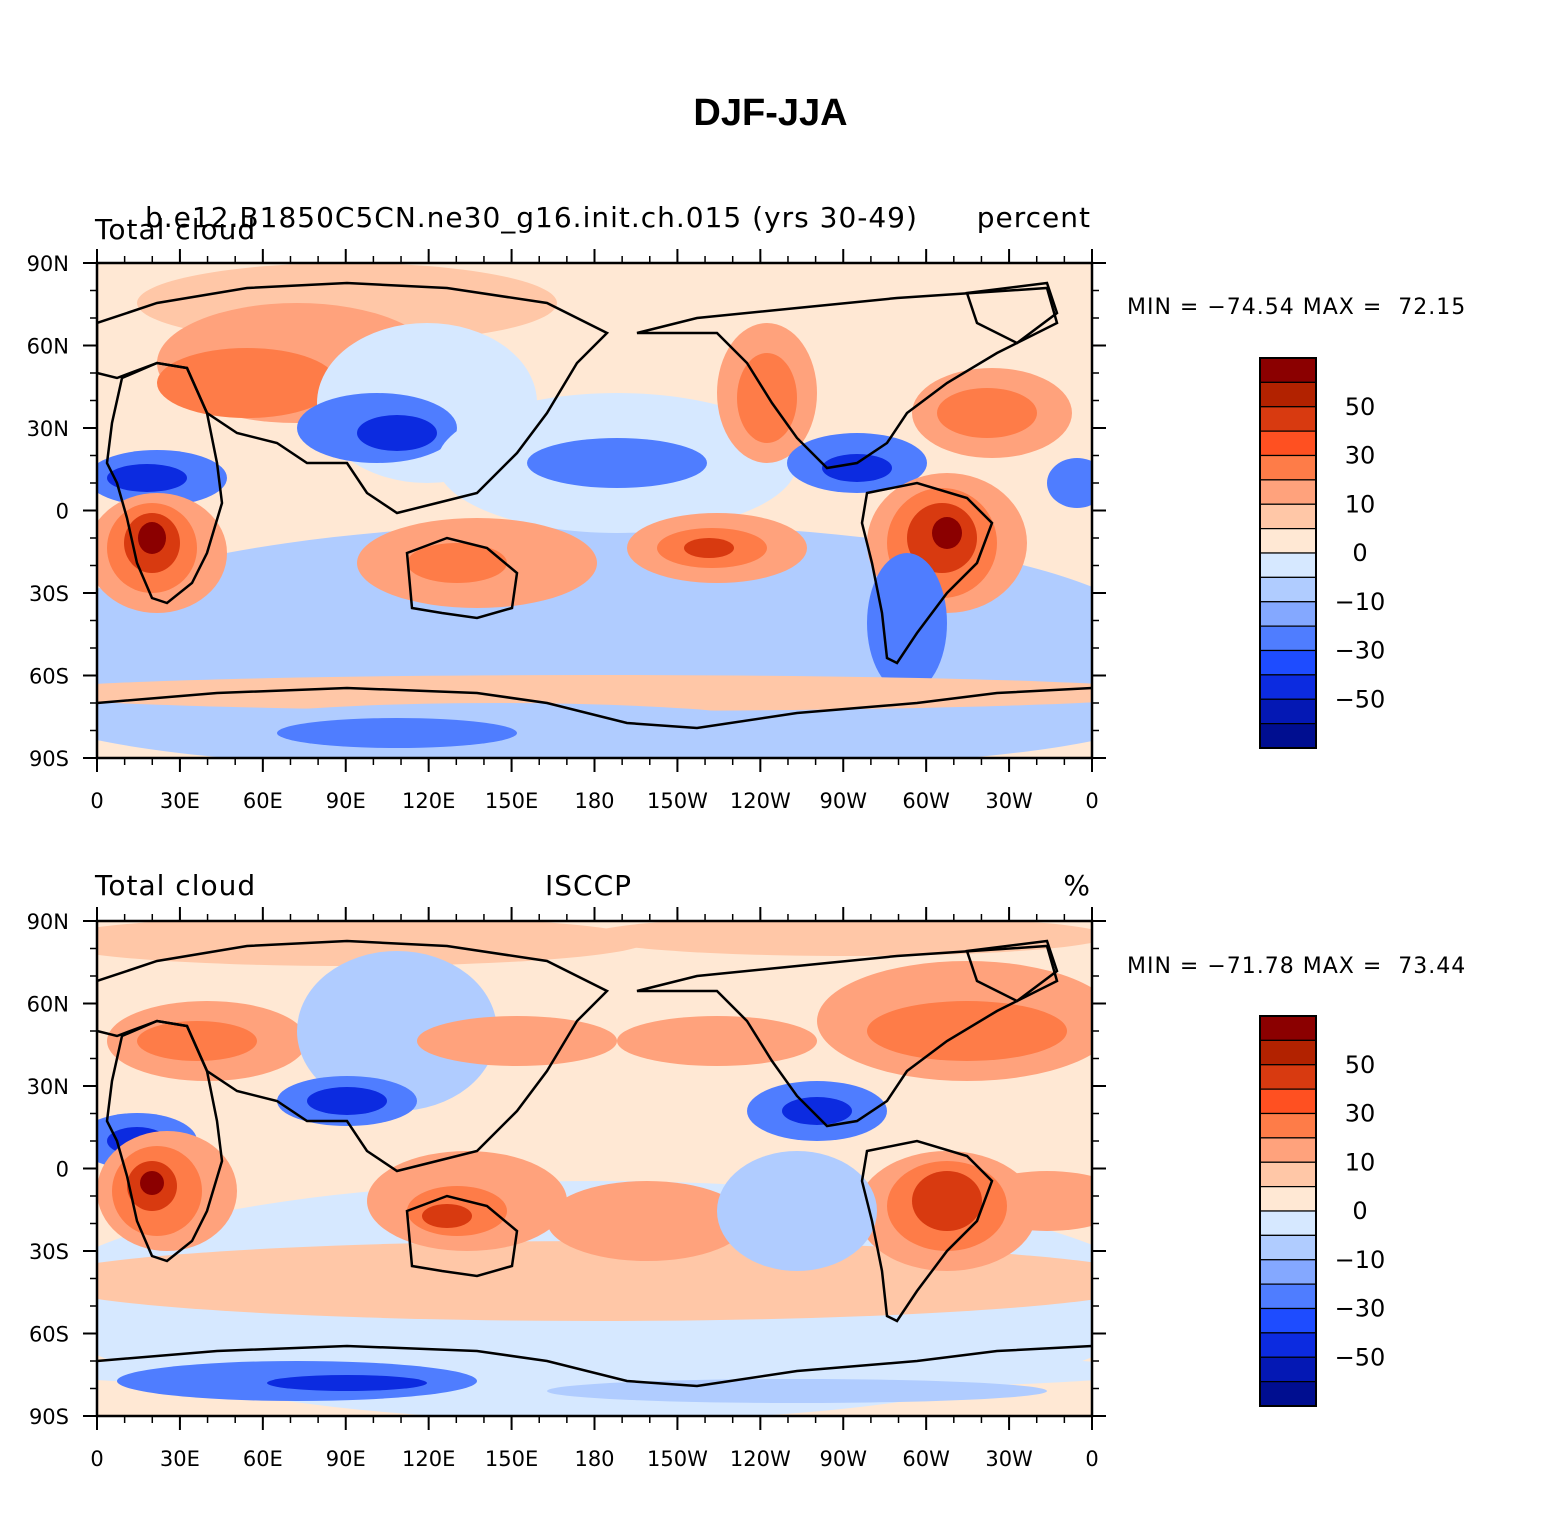 Image resolution: width=1541 pixels, height=1538 pixels. Describe the element at coordinates (1360, 407) in the screenshot. I see `colorbar-label: 50` at that location.